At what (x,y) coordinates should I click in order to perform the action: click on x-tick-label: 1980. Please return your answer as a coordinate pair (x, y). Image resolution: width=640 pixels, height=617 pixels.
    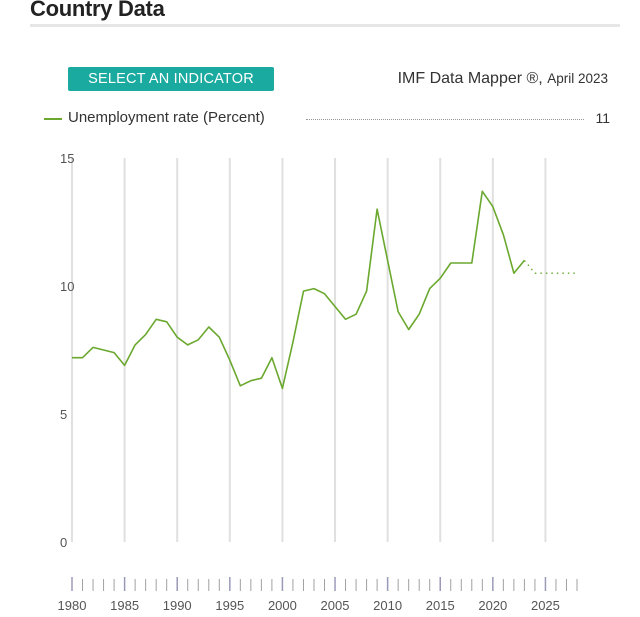
    Looking at the image, I should click on (72, 605).